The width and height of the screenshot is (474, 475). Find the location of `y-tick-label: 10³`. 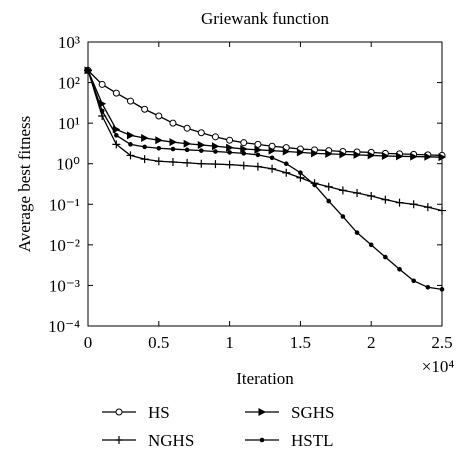

y-tick-label: 10³ is located at coordinates (69, 42).